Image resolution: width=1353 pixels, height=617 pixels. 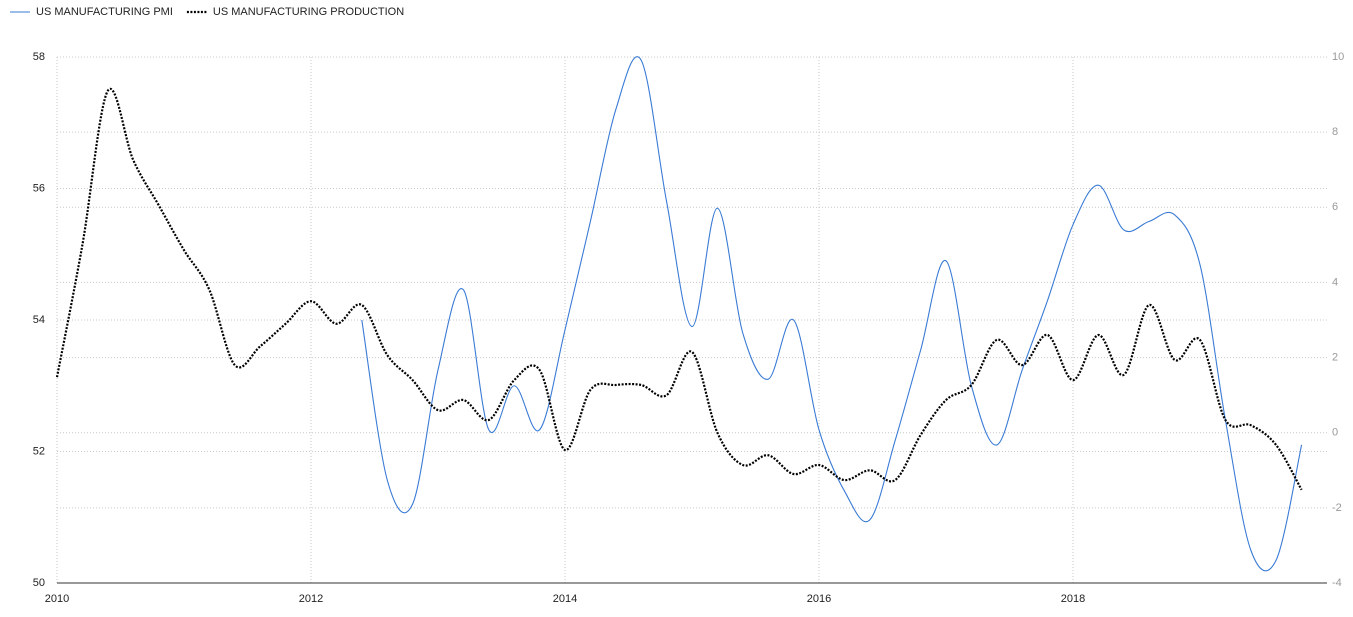 What do you see at coordinates (39, 451) in the screenshot?
I see `y-tick-label: 52` at bounding box center [39, 451].